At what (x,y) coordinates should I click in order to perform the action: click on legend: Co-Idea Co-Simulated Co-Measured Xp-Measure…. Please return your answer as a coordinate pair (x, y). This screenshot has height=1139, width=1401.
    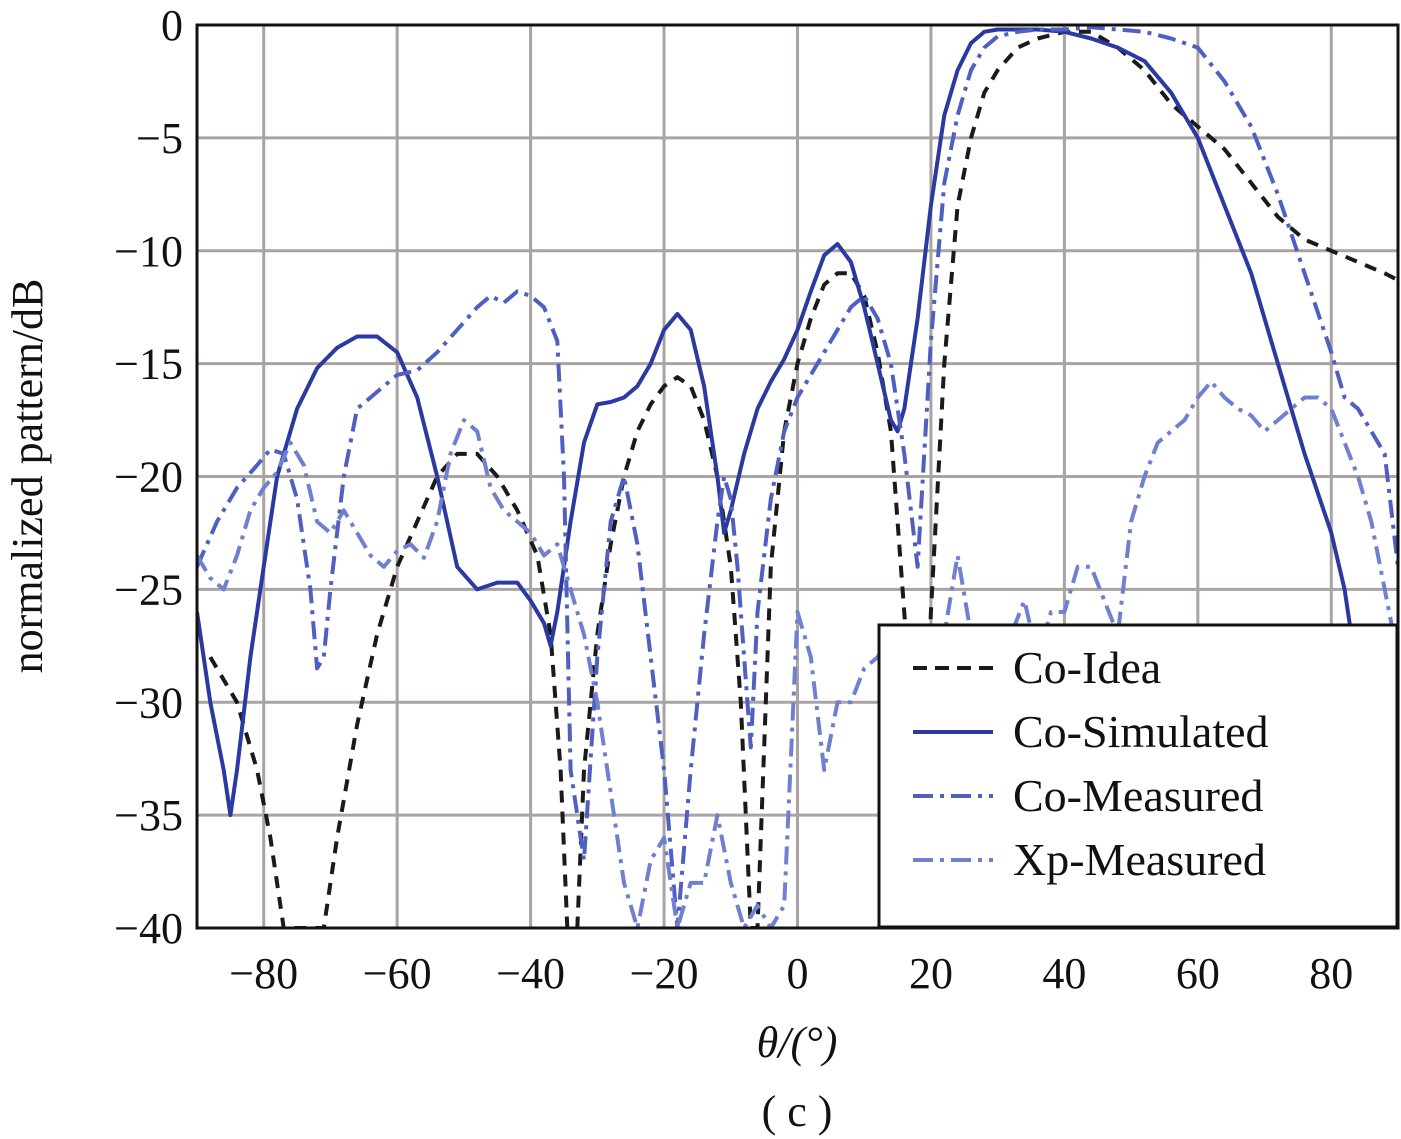
    Looking at the image, I should click on (1138, 776).